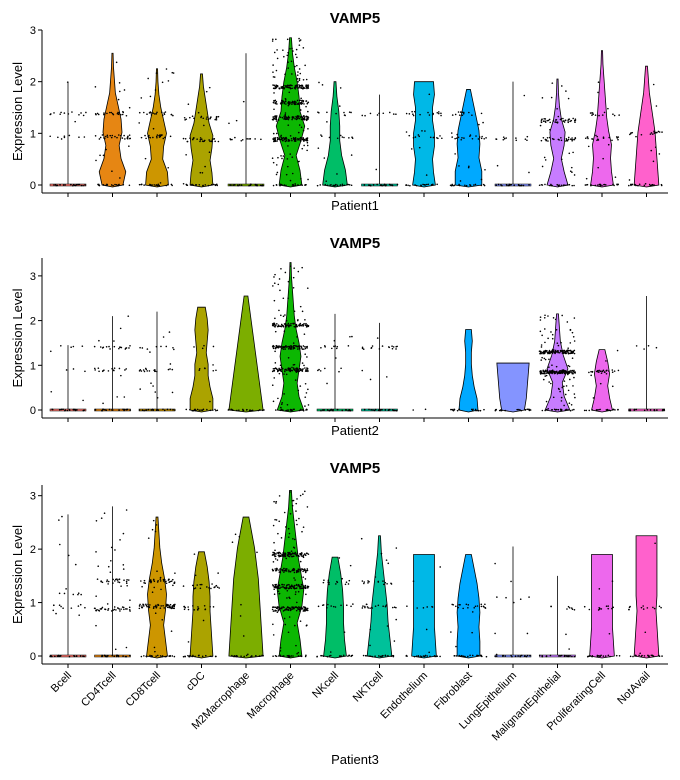 The image size is (680, 780). What do you see at coordinates (332, 628) in the screenshot?
I see `group-NKcell: NKcell` at bounding box center [332, 628].